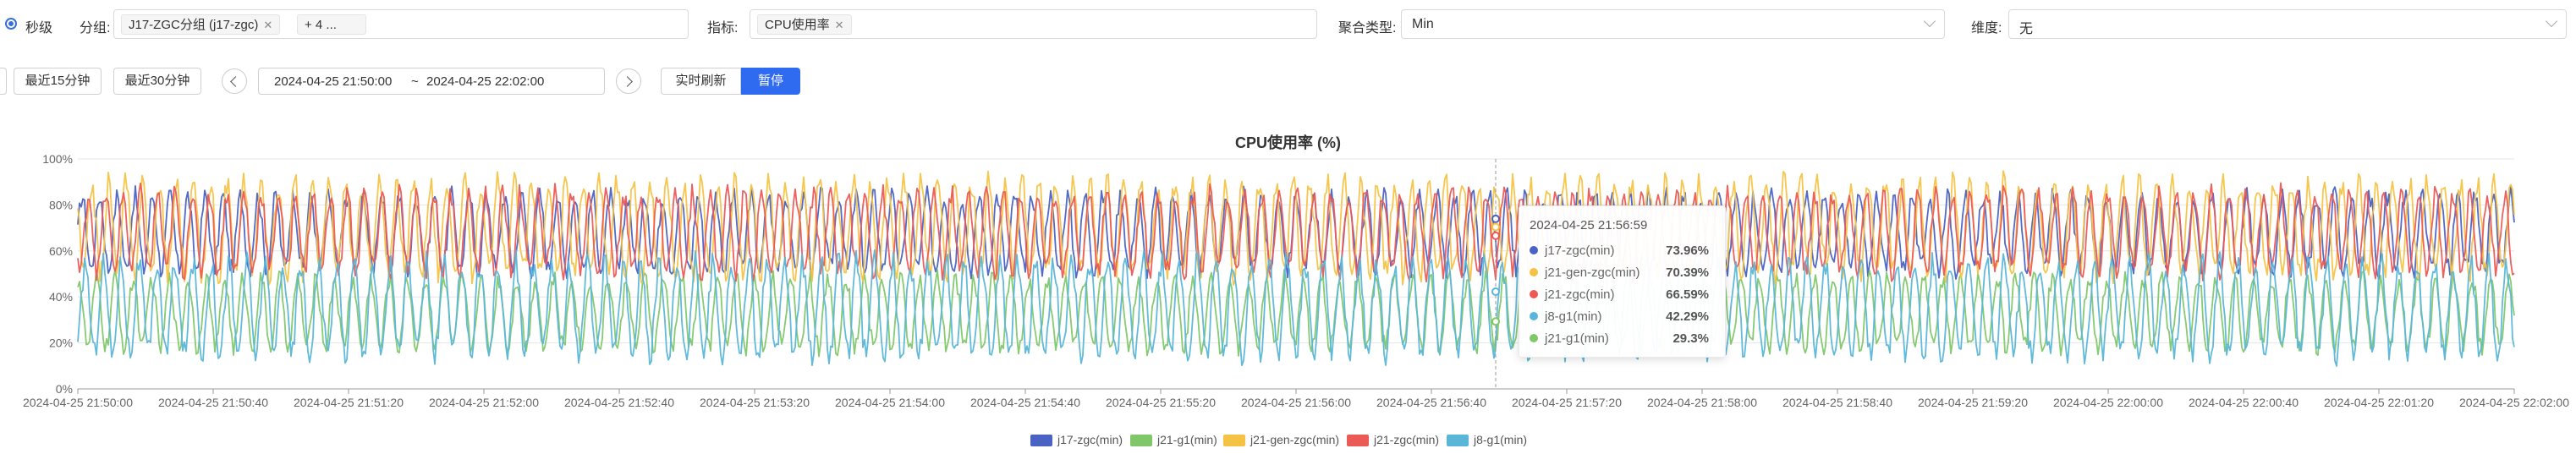 The height and width of the screenshot is (454, 2576). What do you see at coordinates (1580, 250) in the screenshot?
I see `tooltip-series: j17-zgc(min)` at bounding box center [1580, 250].